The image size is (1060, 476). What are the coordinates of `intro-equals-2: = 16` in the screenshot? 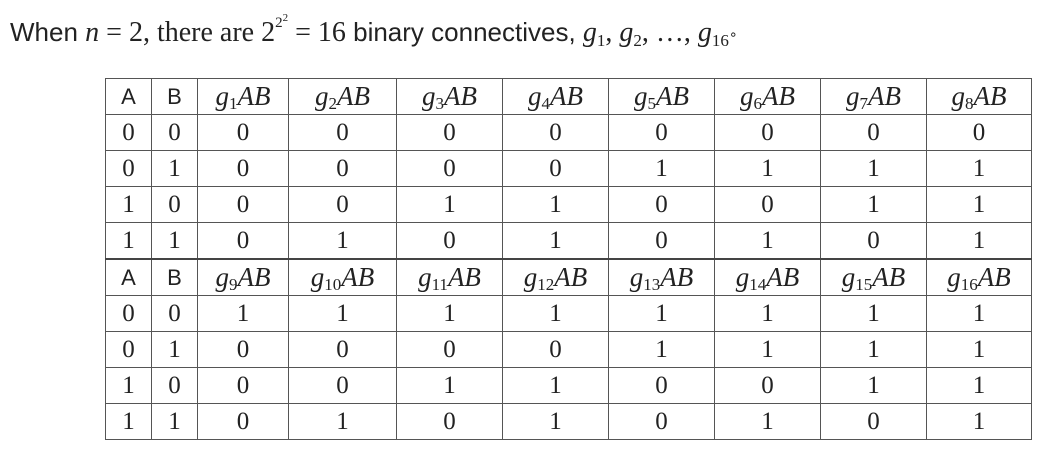 It's located at (317, 32).